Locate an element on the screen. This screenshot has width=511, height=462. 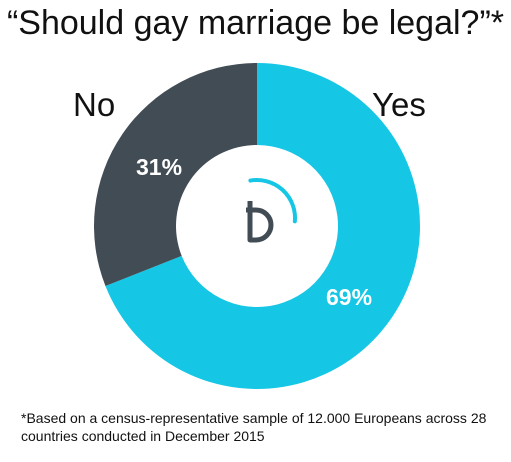
data-label-yes: 69% is located at coordinates (349, 297).